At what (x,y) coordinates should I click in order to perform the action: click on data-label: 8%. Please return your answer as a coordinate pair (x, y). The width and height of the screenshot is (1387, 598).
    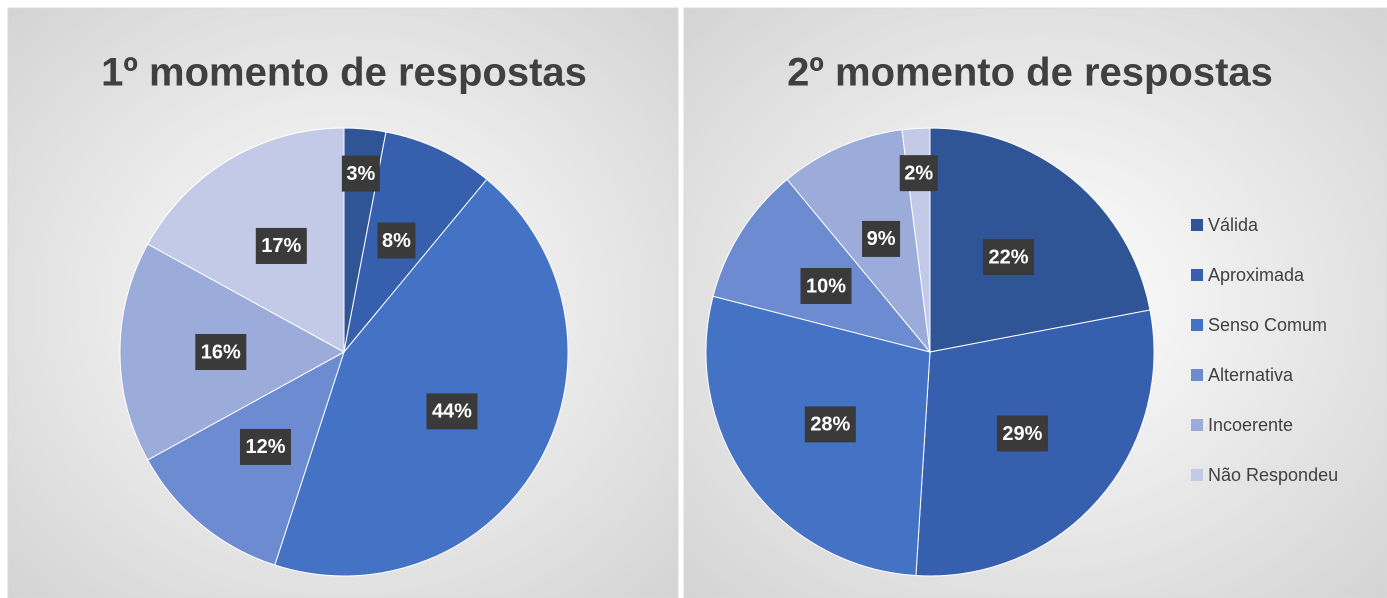
    Looking at the image, I should click on (396, 241).